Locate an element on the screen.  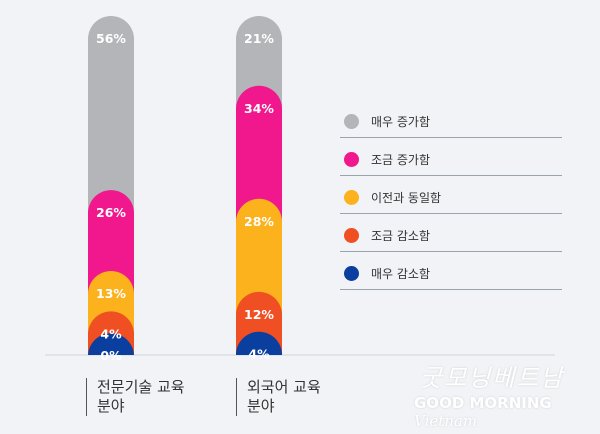
legend-item-slight-increase: 조금 증가함 is located at coordinates (451, 160).